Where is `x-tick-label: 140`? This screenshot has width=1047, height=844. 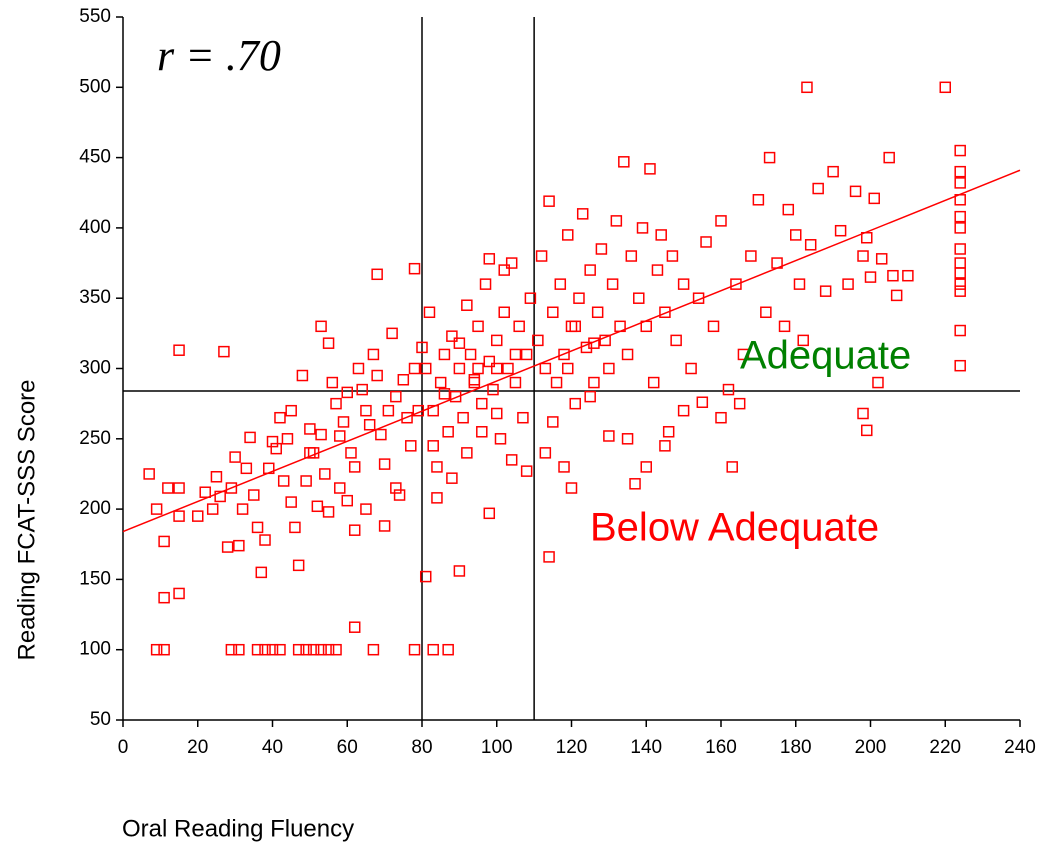 x-tick-label: 140 is located at coordinates (646, 747).